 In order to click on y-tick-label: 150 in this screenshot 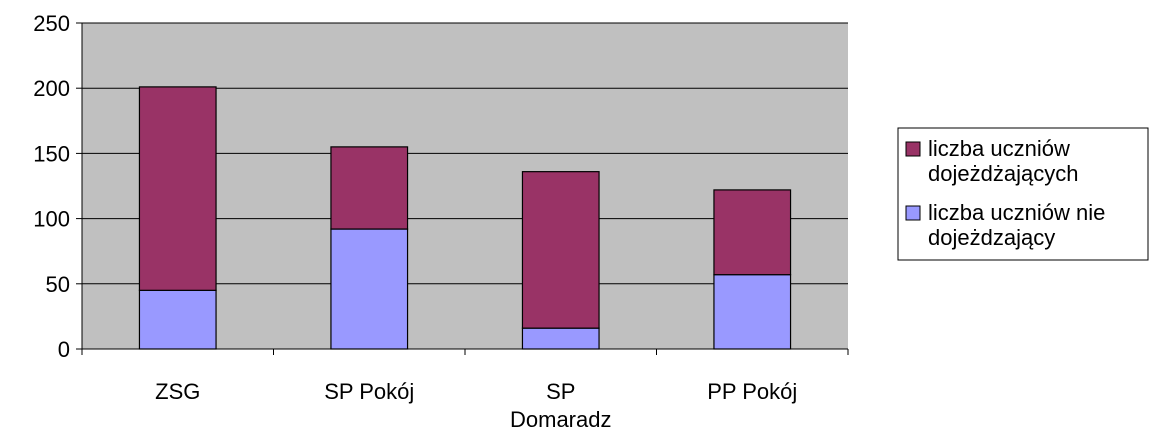, I will do `click(51, 153)`.